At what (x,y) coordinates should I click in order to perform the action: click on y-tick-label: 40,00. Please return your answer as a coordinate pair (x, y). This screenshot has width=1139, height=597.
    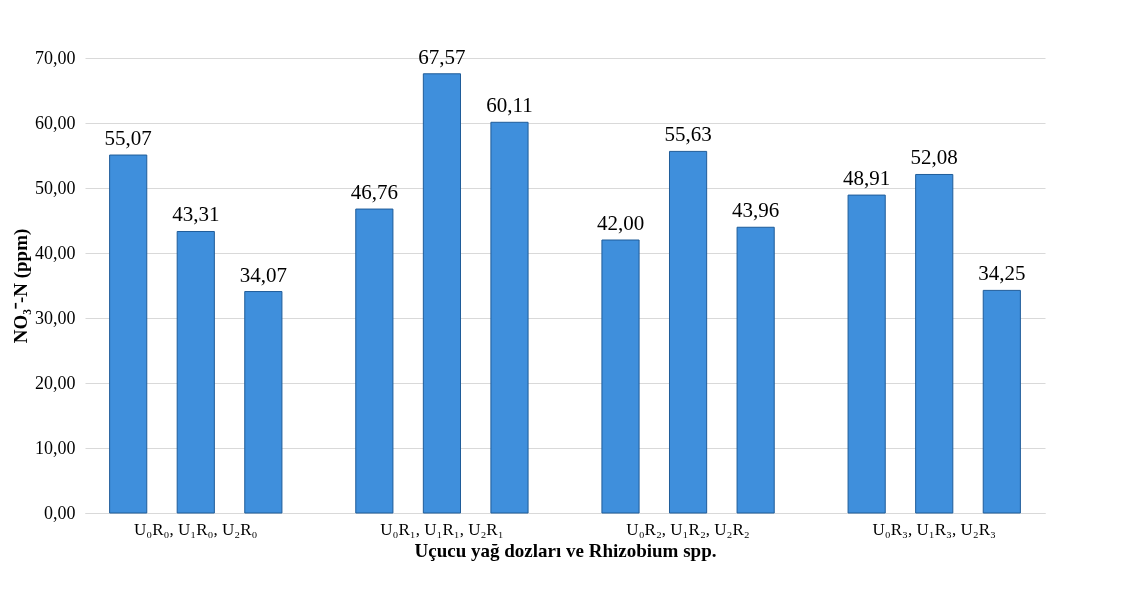
    Looking at the image, I should click on (55, 252).